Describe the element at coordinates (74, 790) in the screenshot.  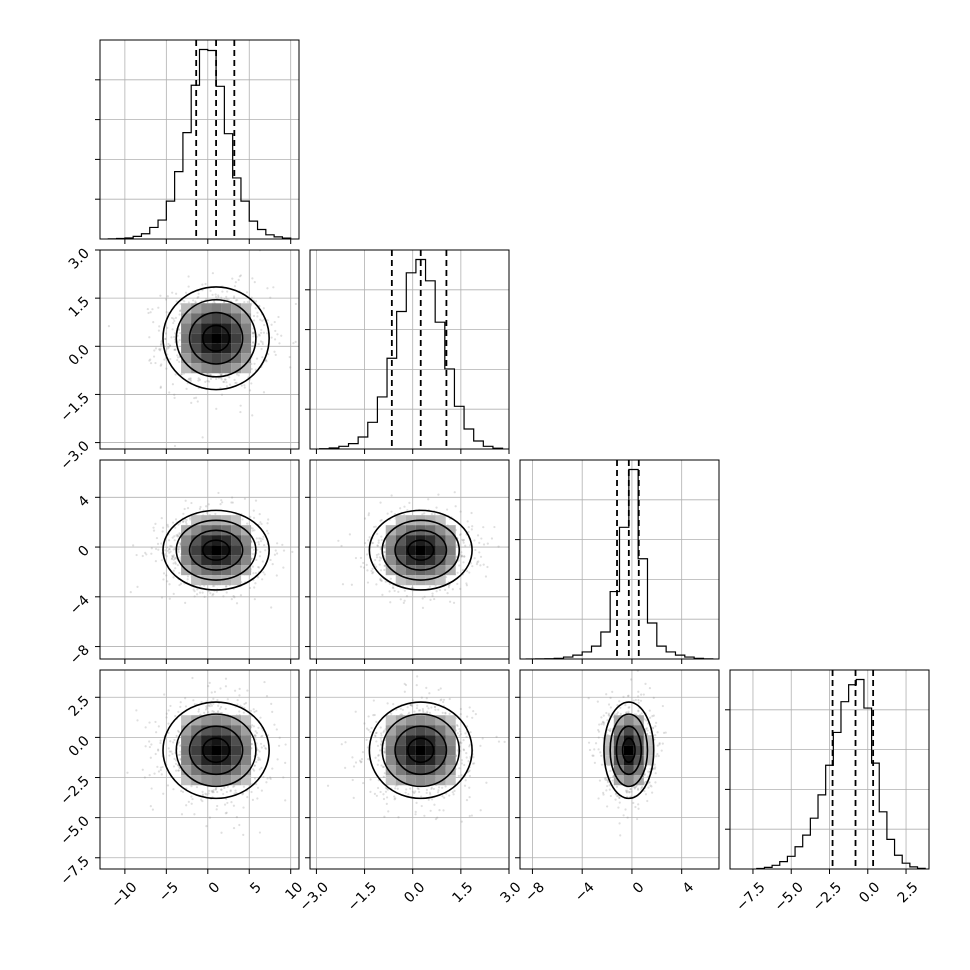
I see `y-tick-label: −2.5` at that location.